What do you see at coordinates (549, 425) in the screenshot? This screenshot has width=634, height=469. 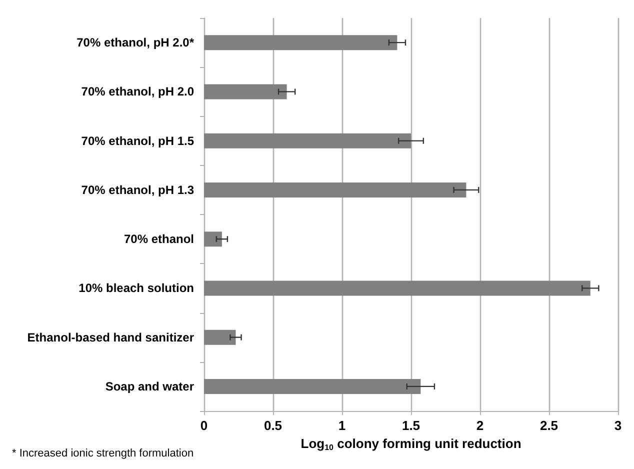 I see `x-tick-label: 2.5` at bounding box center [549, 425].